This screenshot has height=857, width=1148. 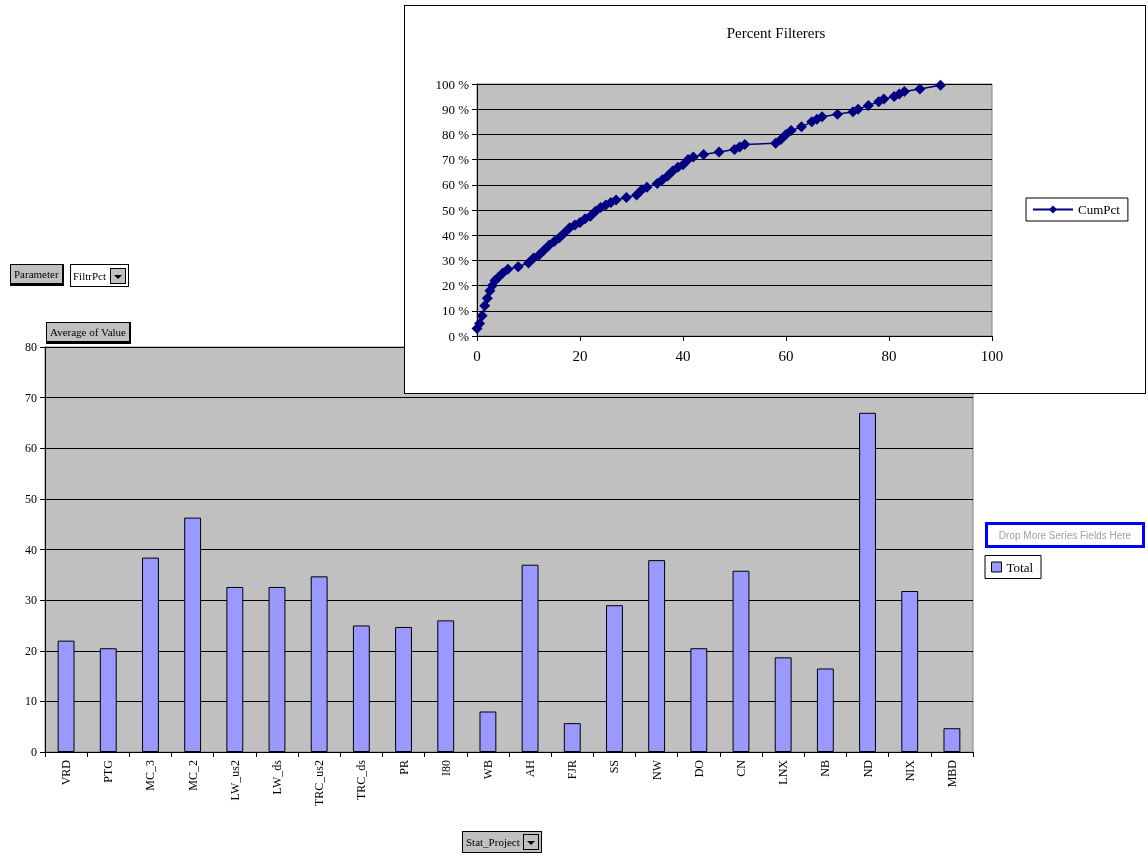 I want to click on x-tick-label: WB, so click(x=487, y=770).